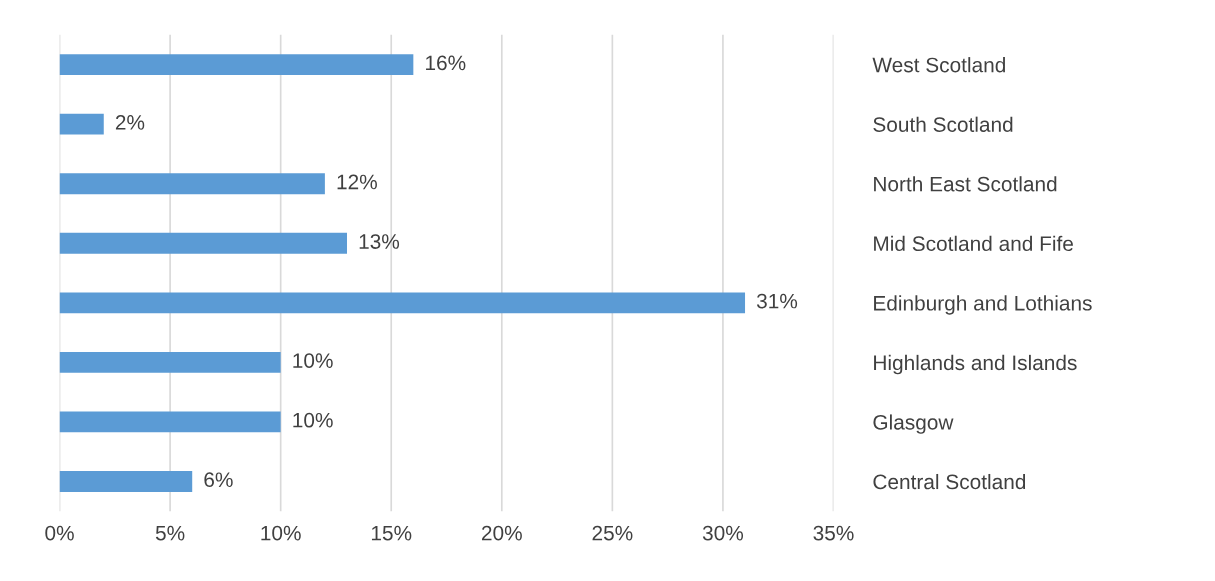  Describe the element at coordinates (130, 122) in the screenshot. I see `data-label: 2%` at that location.